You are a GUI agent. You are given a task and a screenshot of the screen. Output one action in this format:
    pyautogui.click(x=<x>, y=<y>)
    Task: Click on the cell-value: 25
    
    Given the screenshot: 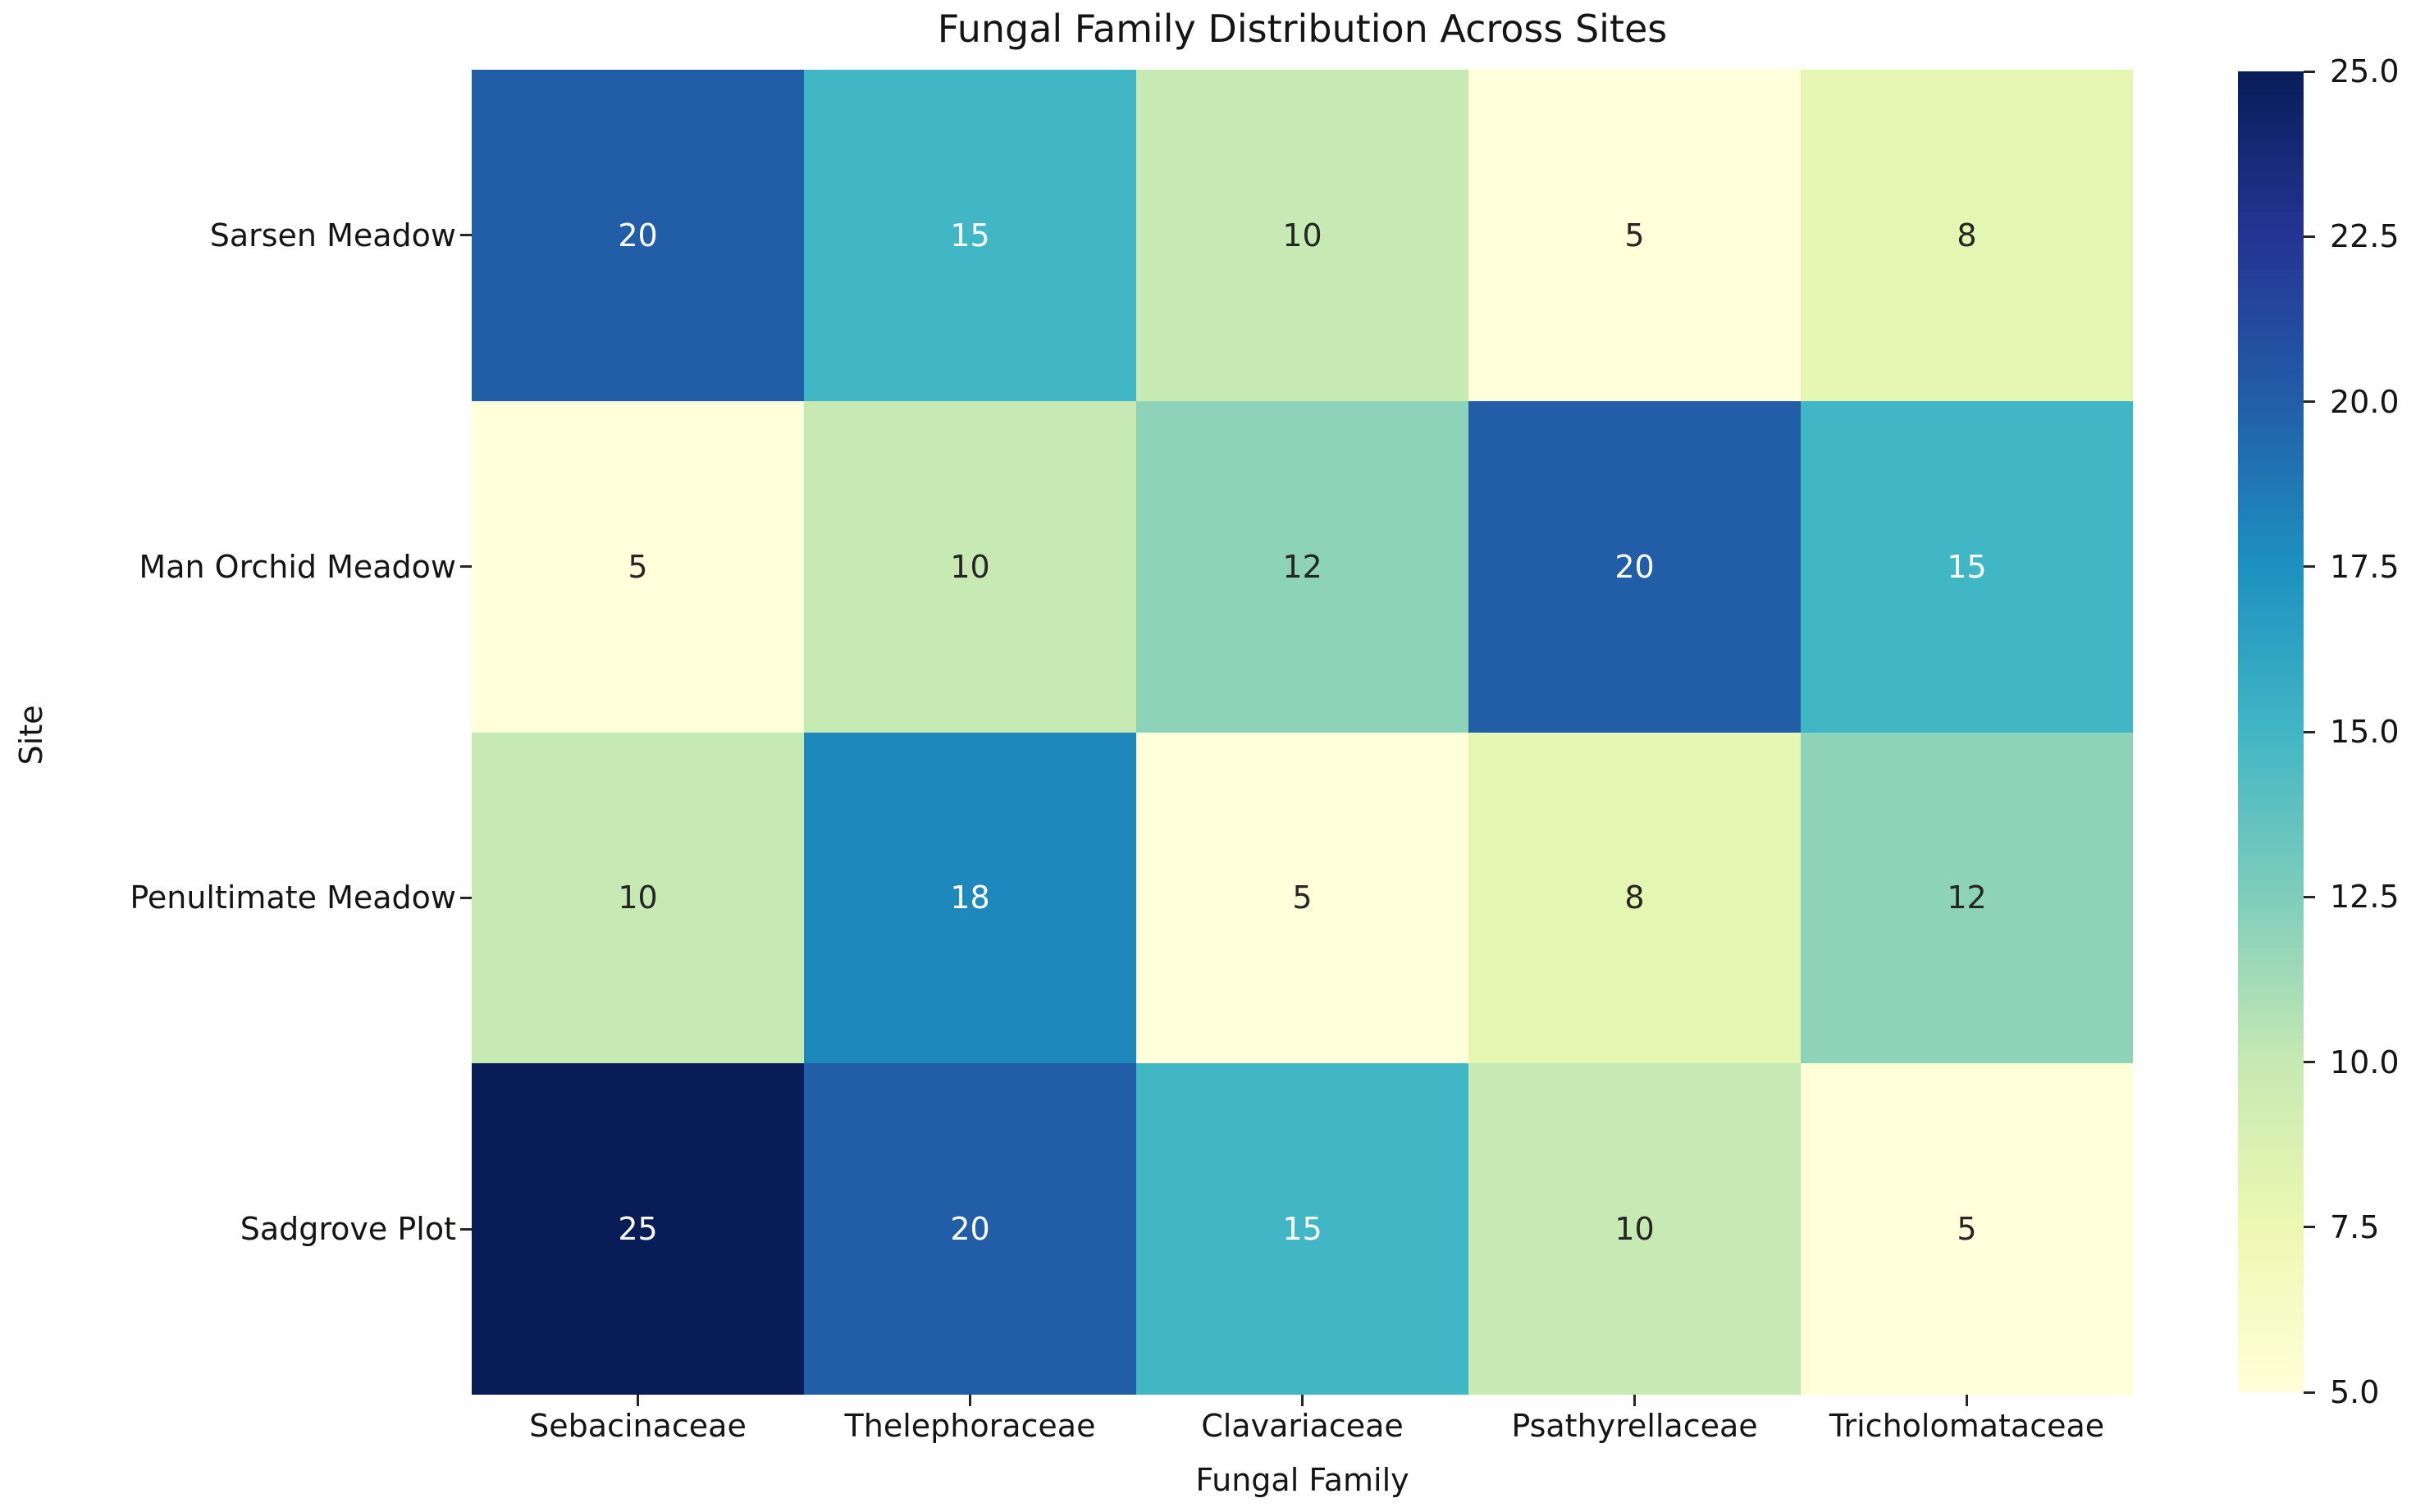 What is the action you would take?
    pyautogui.click(x=638, y=1229)
    